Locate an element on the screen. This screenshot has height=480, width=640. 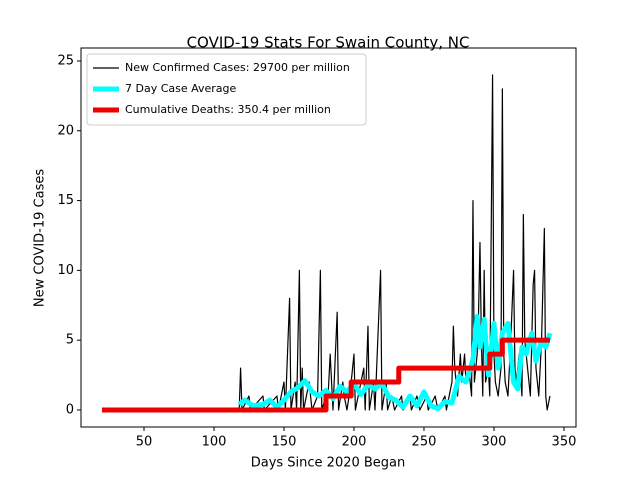
y-tick-label: 5 is located at coordinates (70, 340).